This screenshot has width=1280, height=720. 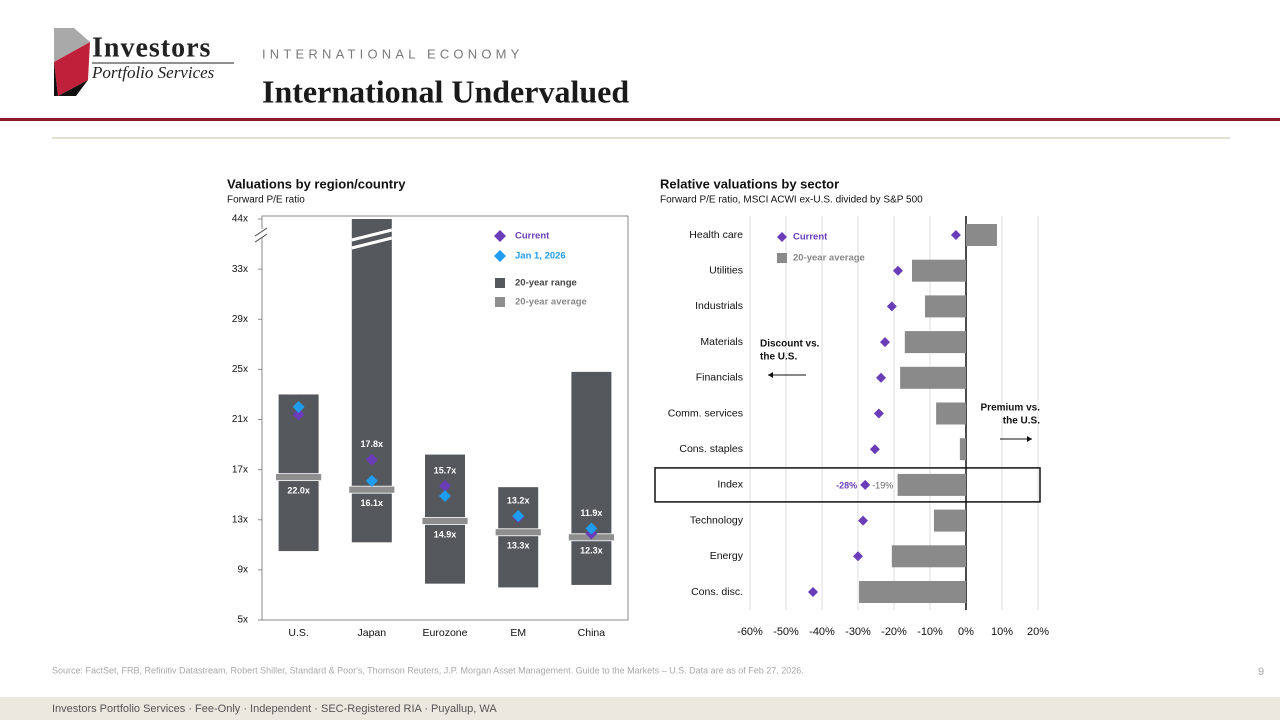 I want to click on category-label: Cons. disc., so click(x=717, y=592).